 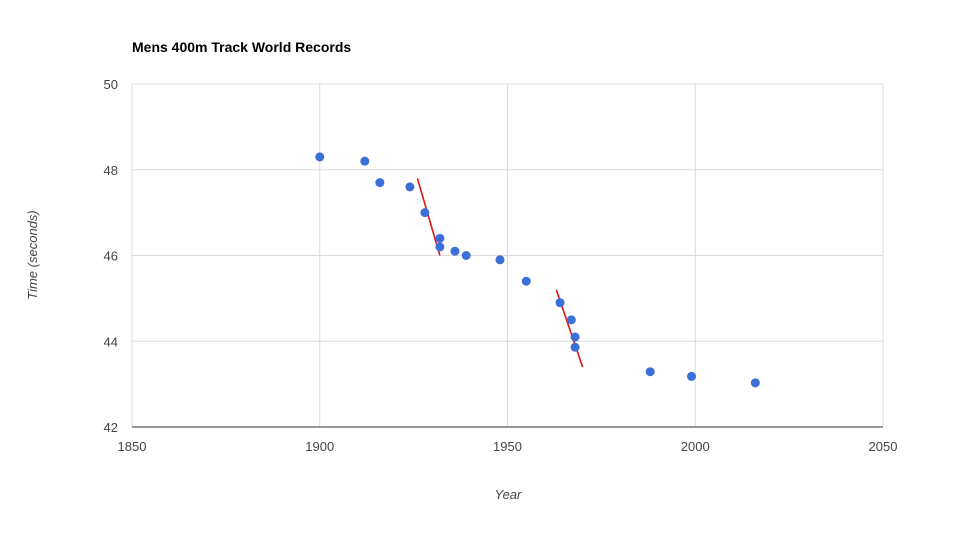 I want to click on x-axis-label: Year, so click(x=508, y=494).